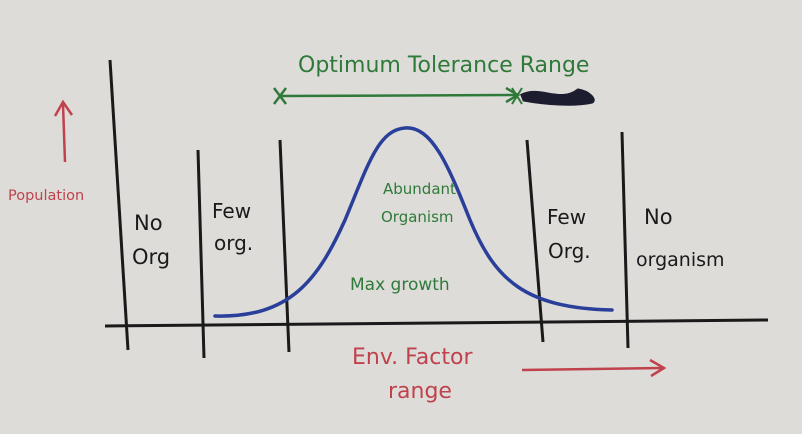 This screenshot has width=802, height=434. Describe the element at coordinates (569, 251) in the screenshot. I see `zone-few-org-right-line2: Org.` at that location.